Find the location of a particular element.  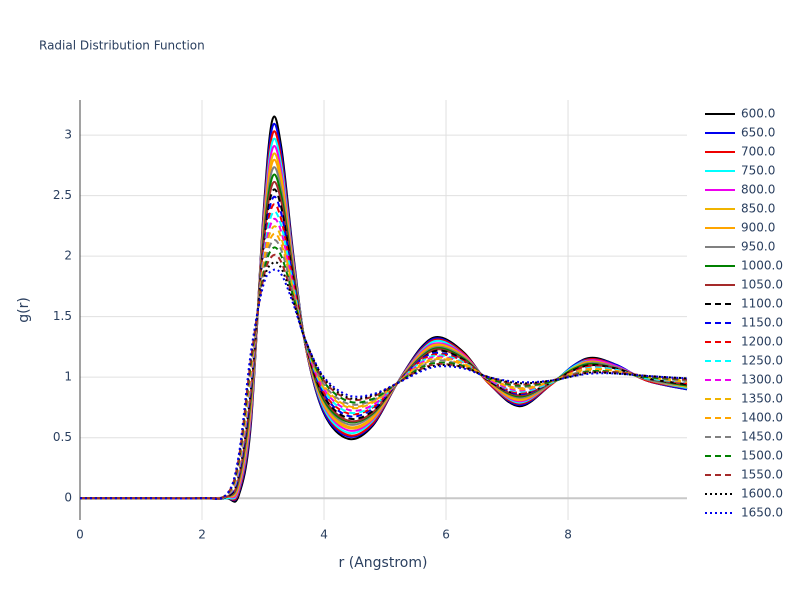

legend-label: 1250.0 is located at coordinates (762, 361).